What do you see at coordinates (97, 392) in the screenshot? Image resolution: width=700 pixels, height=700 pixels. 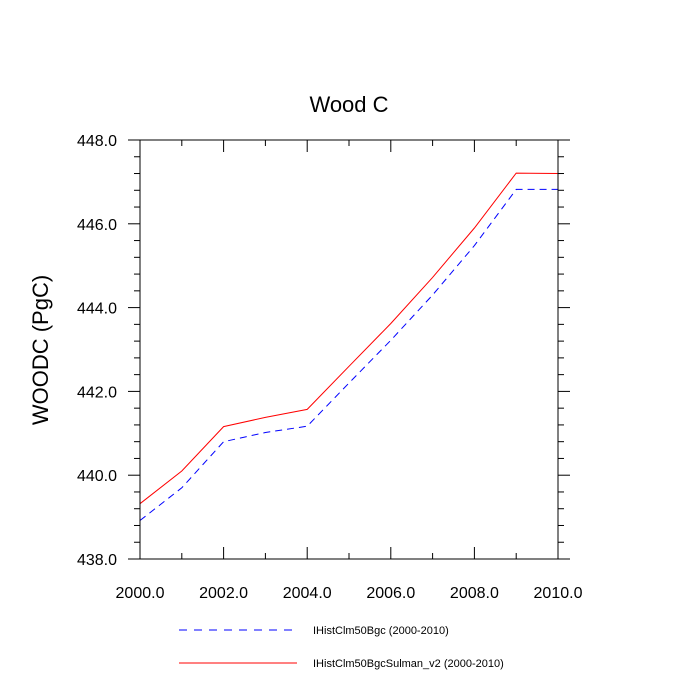 I see `y-tick-label: 442.0` at bounding box center [97, 392].